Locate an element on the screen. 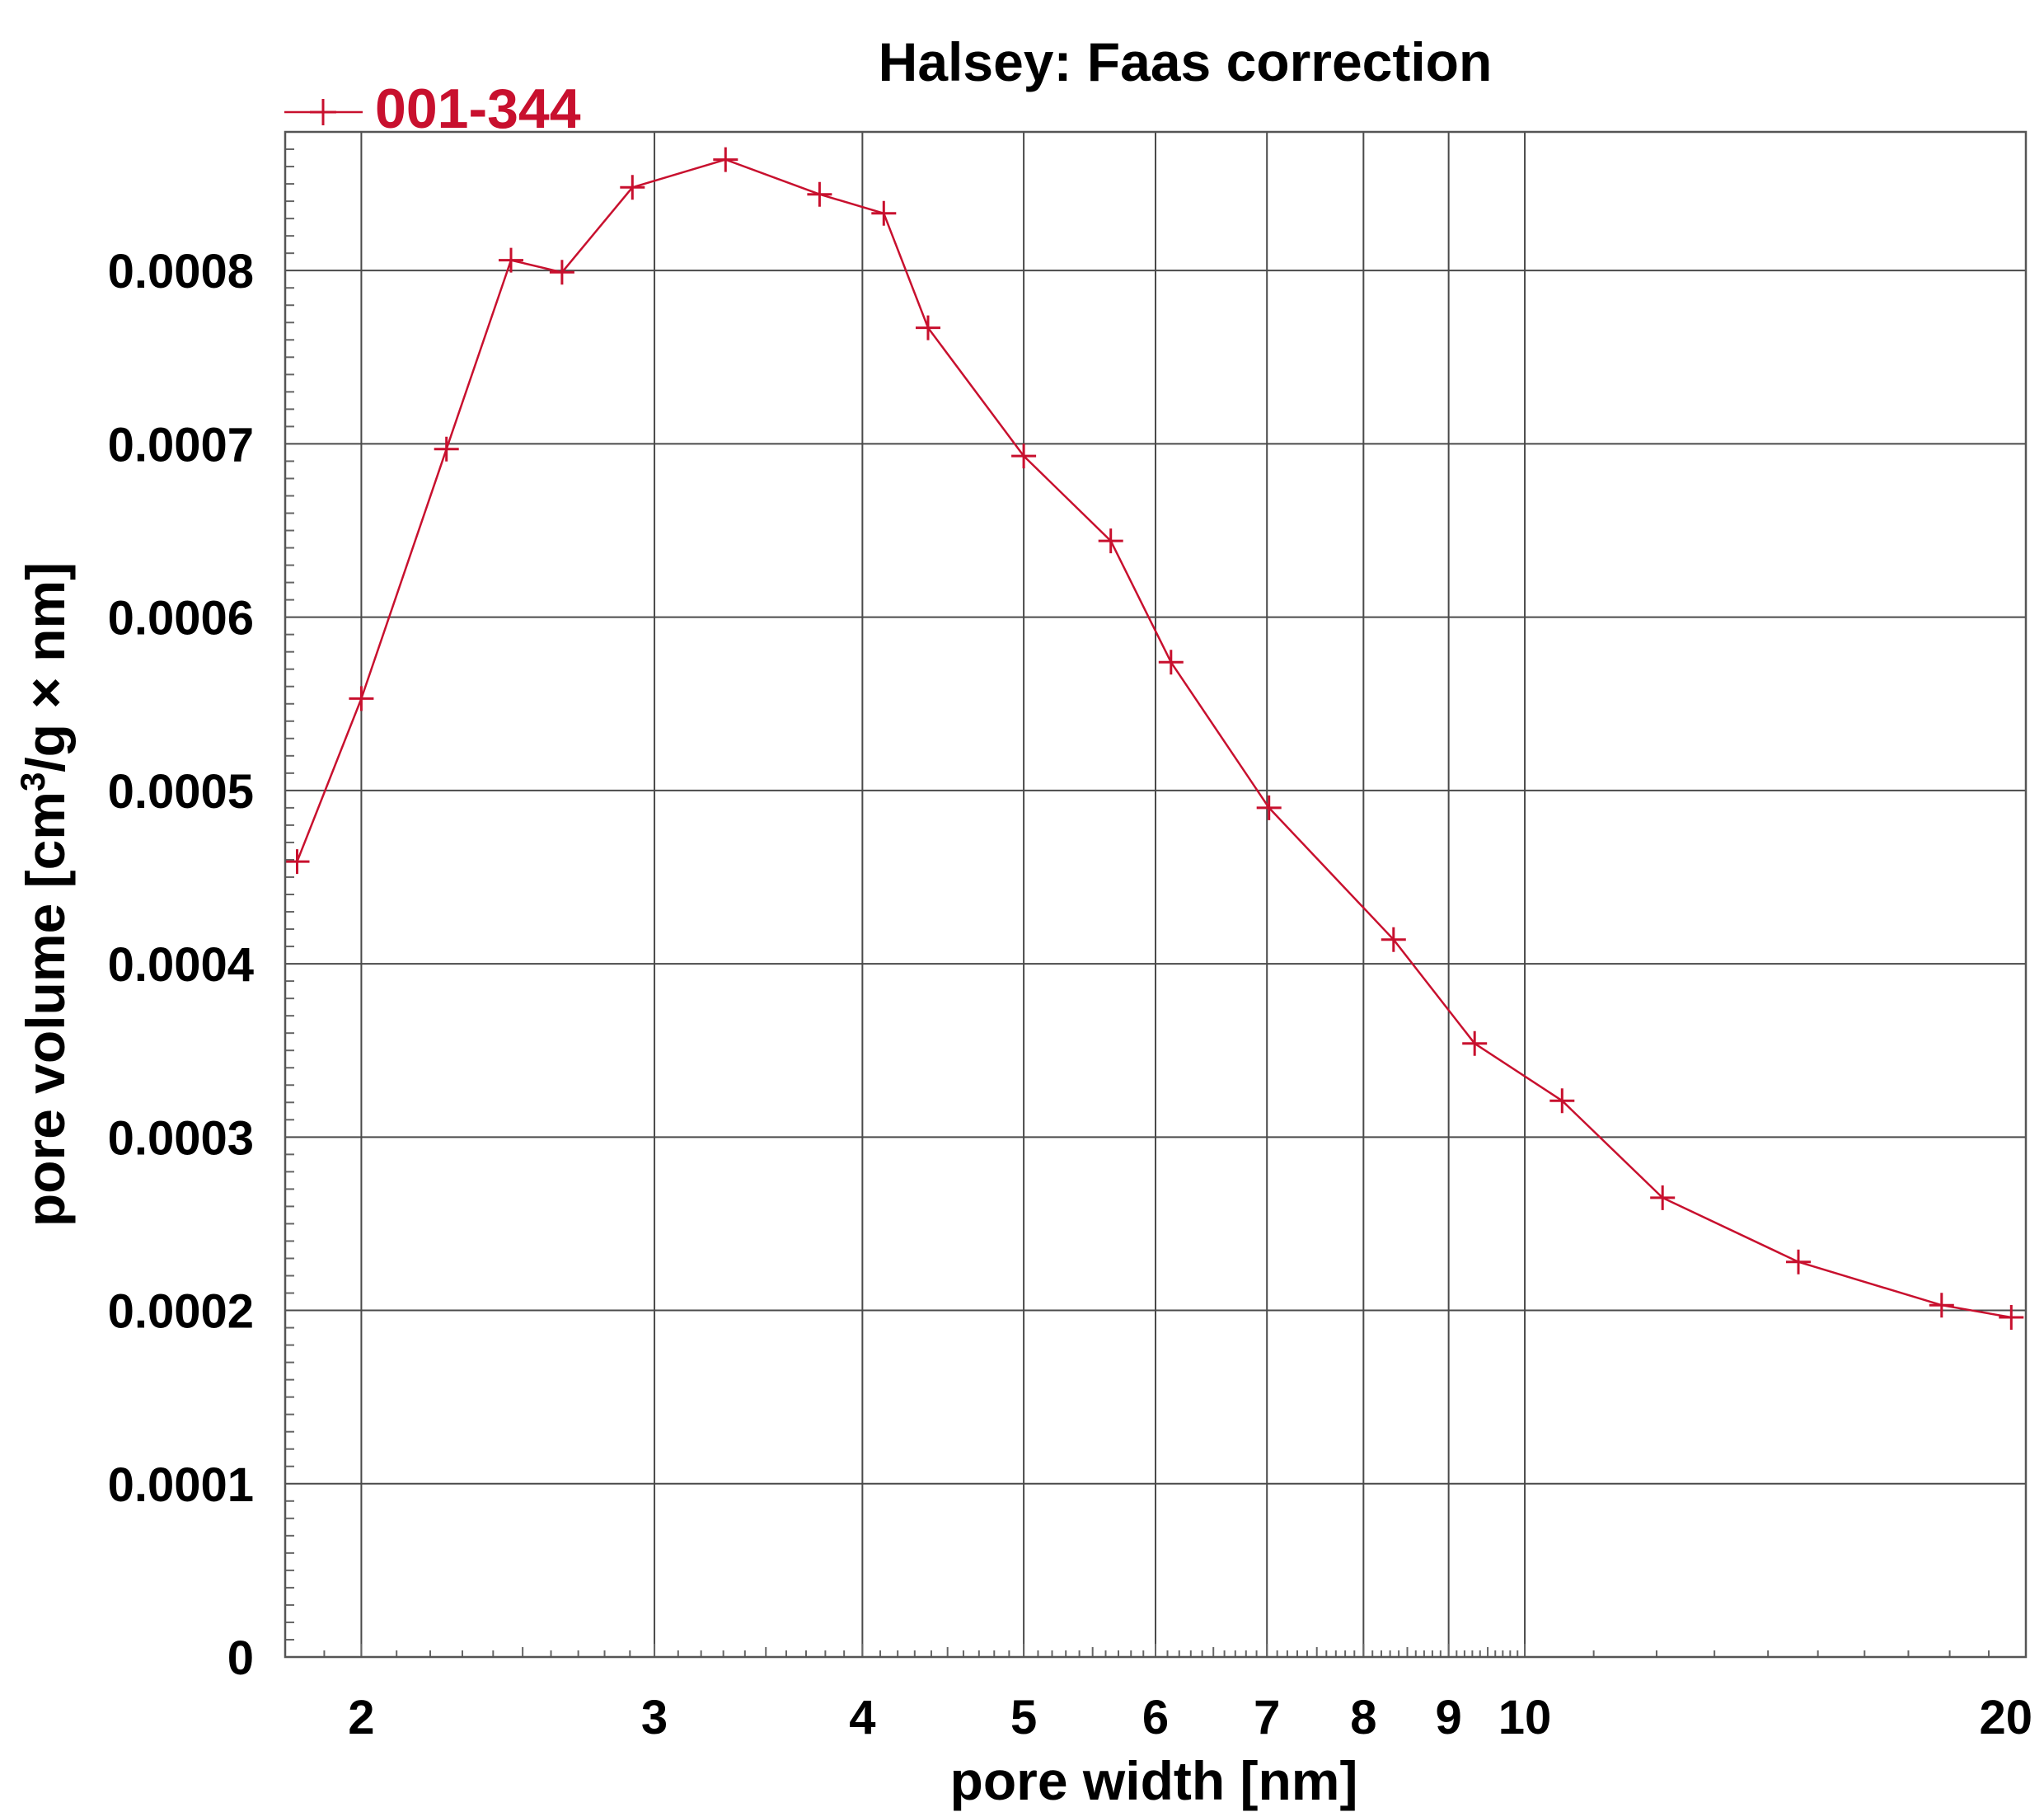 The image size is (2044, 1812). x-tick-label: 8 is located at coordinates (1363, 1717).